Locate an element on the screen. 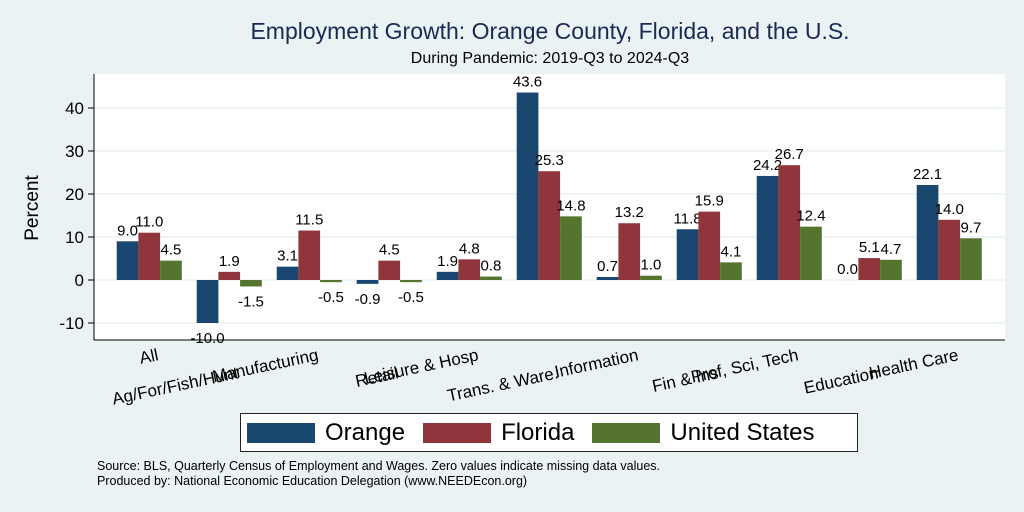 The width and height of the screenshot is (1024, 512). y-tick-label: 10 is located at coordinates (74, 237).